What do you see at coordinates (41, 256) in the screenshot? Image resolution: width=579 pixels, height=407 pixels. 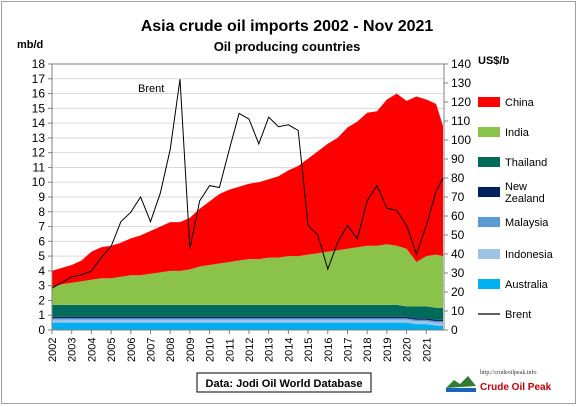 I see `left-tick-label: 5` at bounding box center [41, 256].